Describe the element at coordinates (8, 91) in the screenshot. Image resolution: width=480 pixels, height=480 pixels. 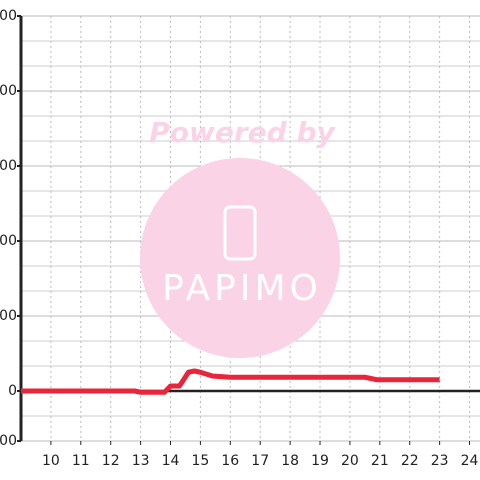
I see `y-tick-label: 120,000` at that location.